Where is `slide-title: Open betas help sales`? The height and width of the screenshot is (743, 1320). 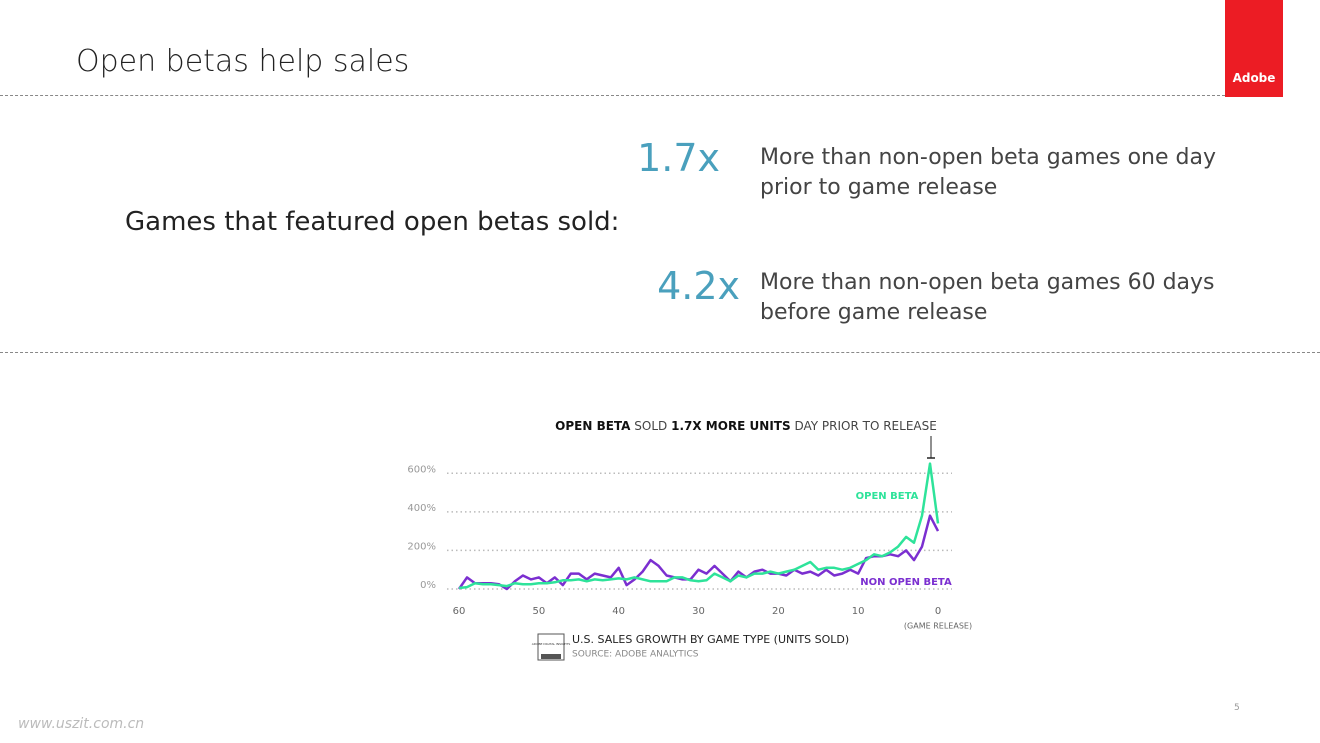
slide-title: Open betas help sales is located at coordinates (243, 61).